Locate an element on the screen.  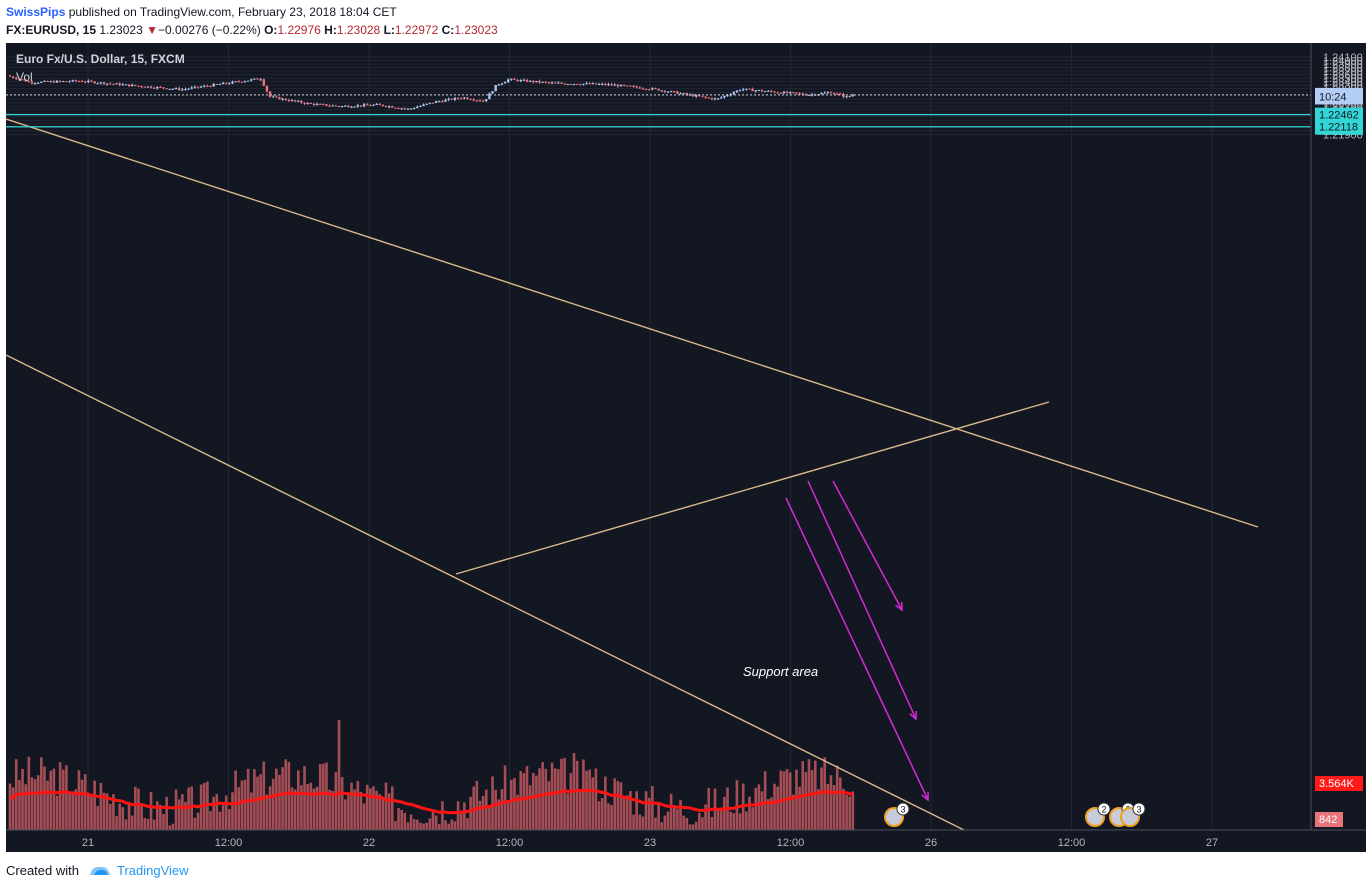
author-link: SwissPips is located at coordinates (36, 12).